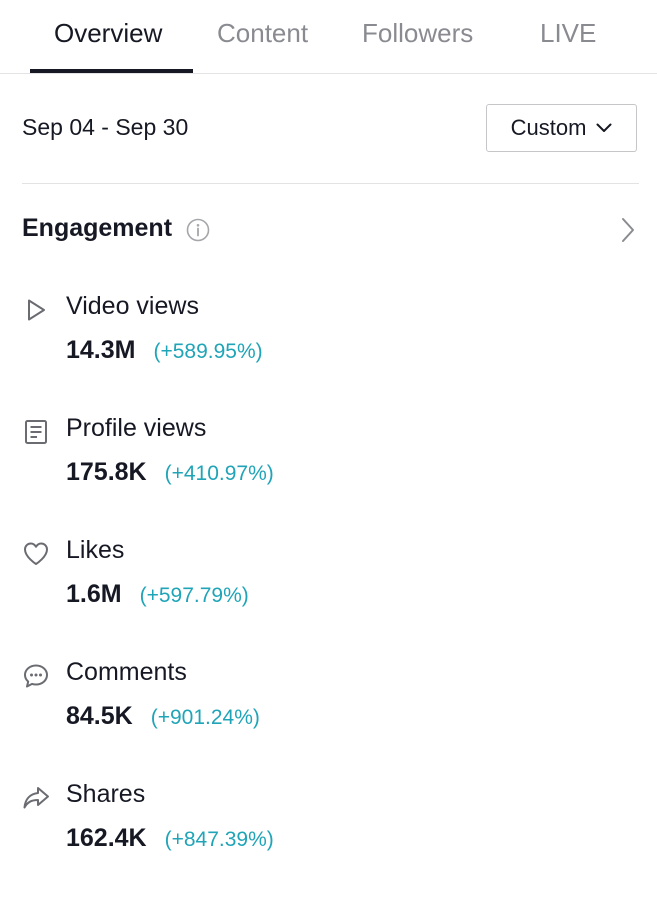  I want to click on heart-icon, so click(36, 553).